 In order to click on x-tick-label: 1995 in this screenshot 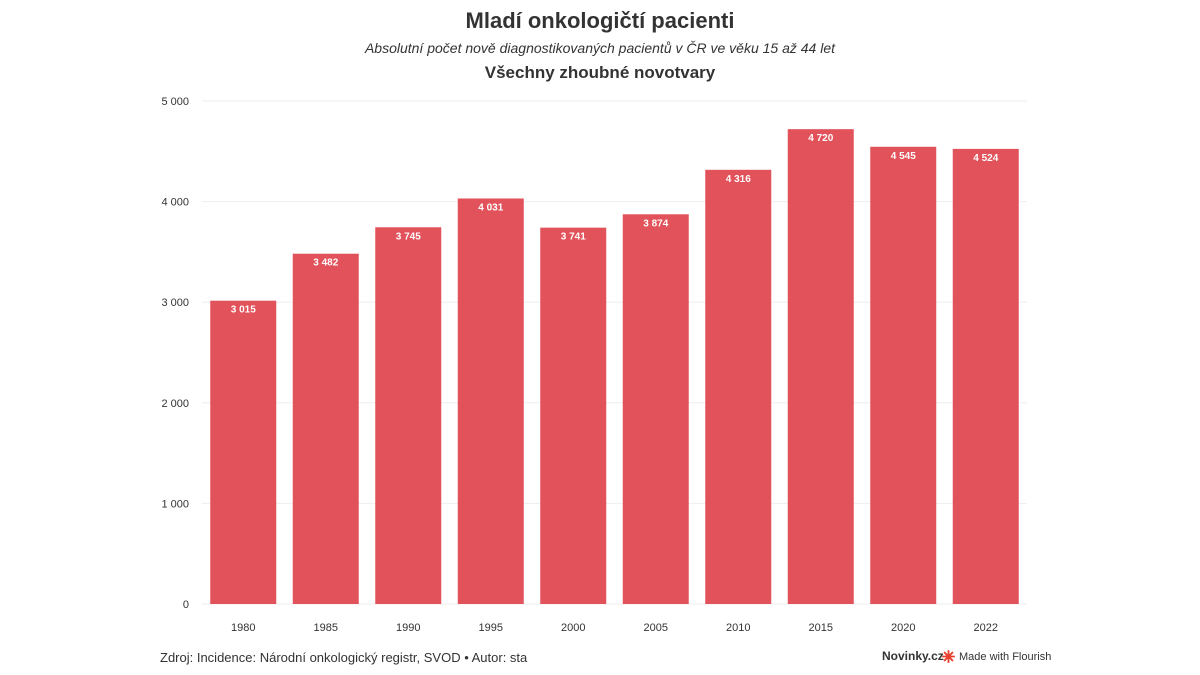, I will do `click(491, 628)`.